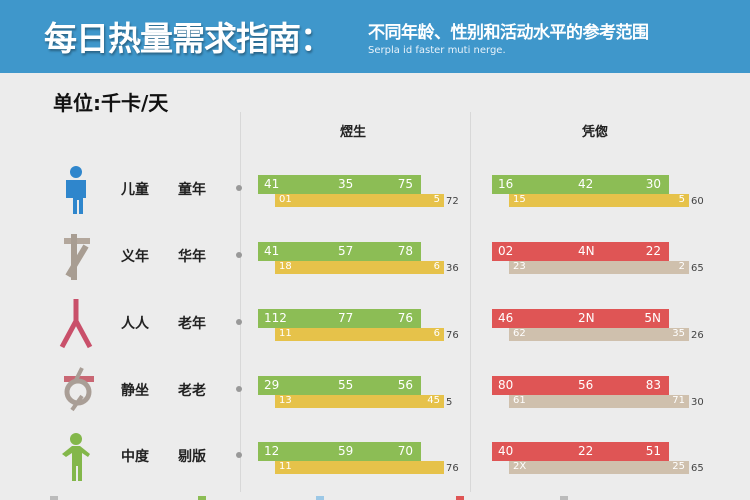 This screenshot has height=500, width=750. I want to click on bar-value: 77, so click(346, 318).